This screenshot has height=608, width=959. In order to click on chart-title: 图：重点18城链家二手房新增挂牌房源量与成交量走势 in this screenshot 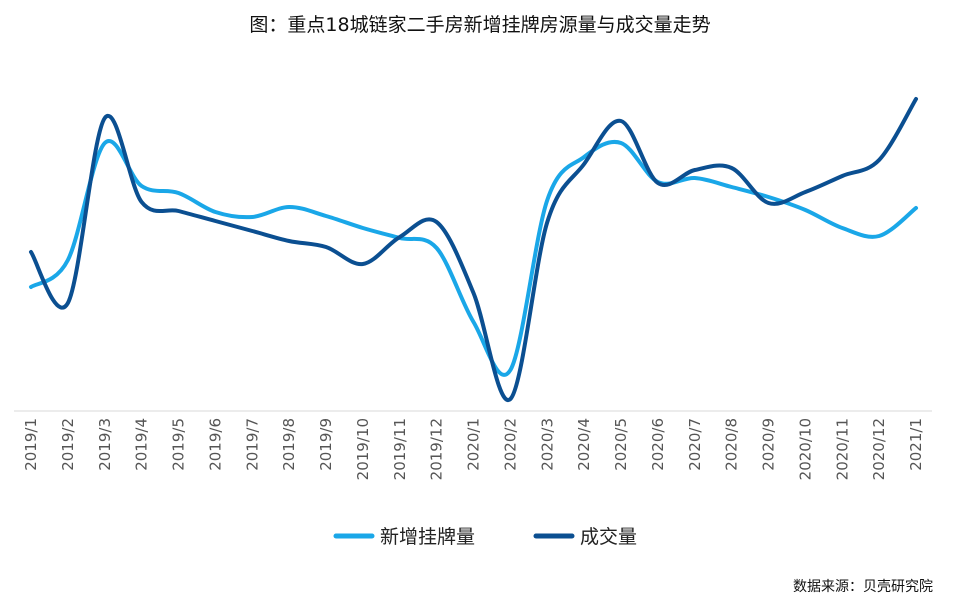, I will do `click(479, 25)`.